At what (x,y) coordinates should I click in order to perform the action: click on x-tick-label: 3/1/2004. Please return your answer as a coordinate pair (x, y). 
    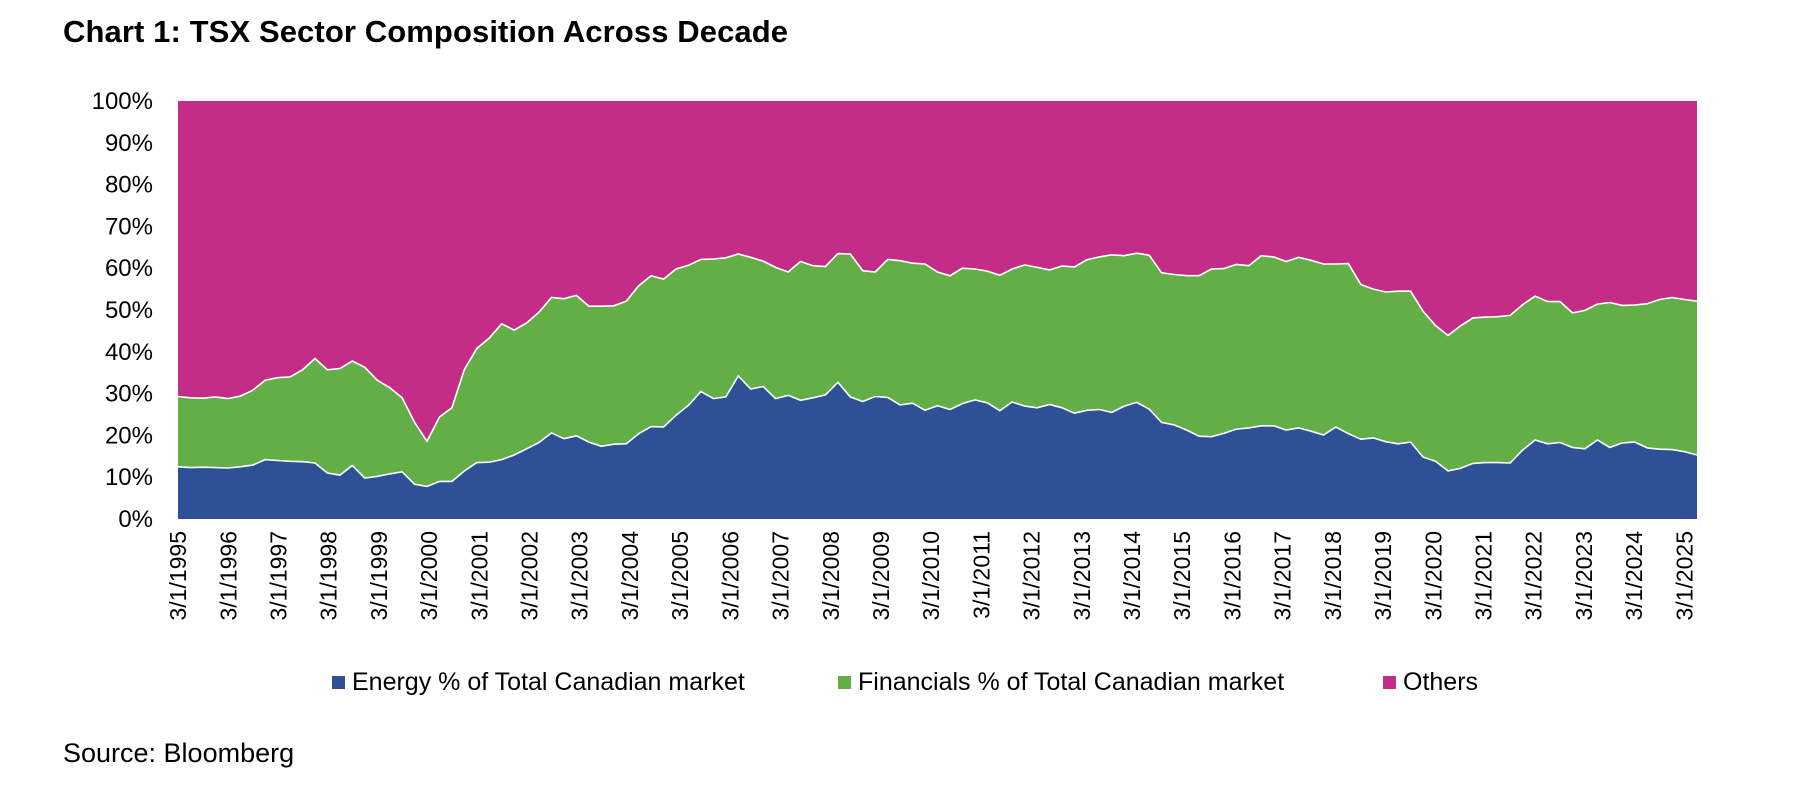
    Looking at the image, I should click on (630, 576).